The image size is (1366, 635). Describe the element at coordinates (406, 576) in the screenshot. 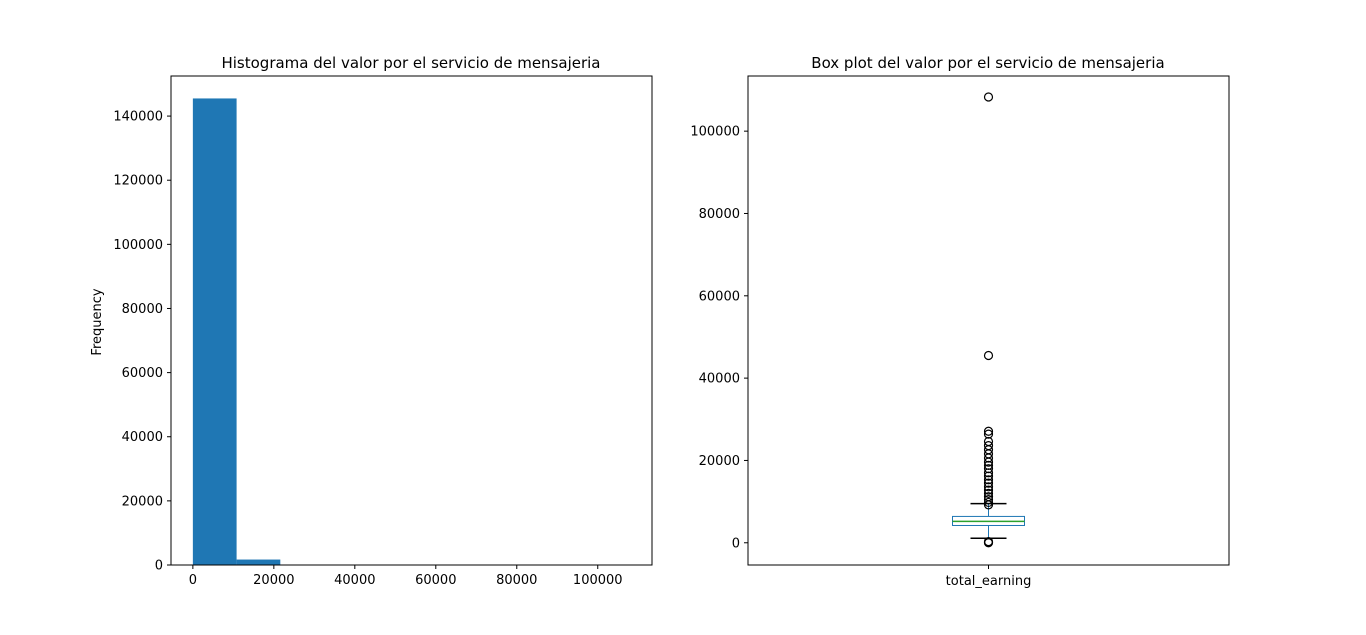

I see `histogram-x-axis: 0 20000 40000 60000 80000 100000` at that location.